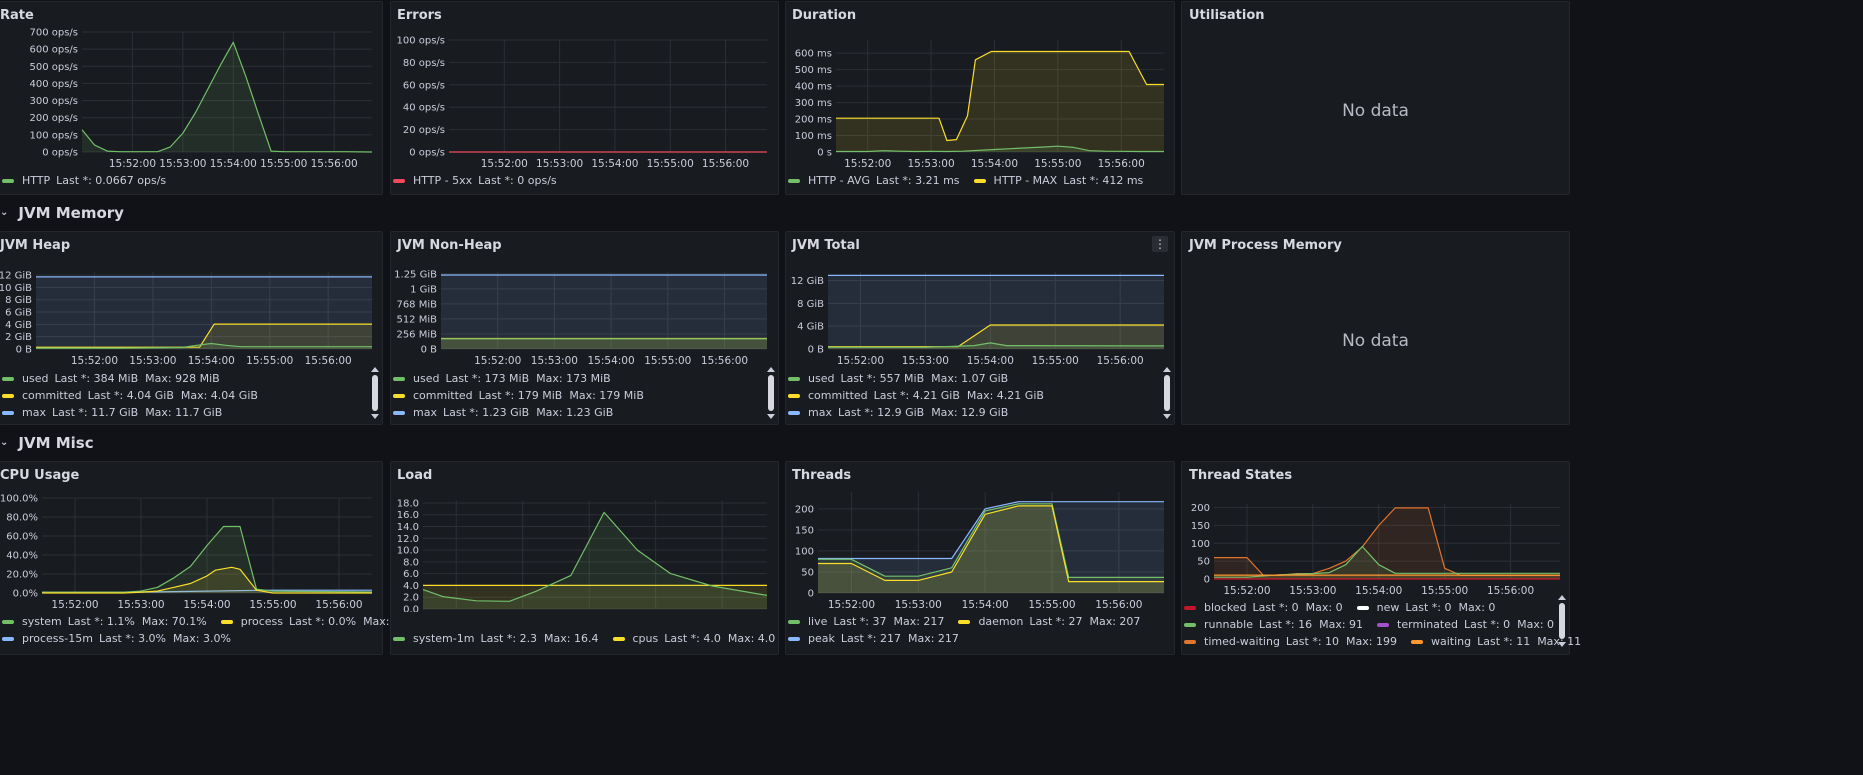 This screenshot has height=775, width=1863. I want to click on series-line-http, so click(227, 97).